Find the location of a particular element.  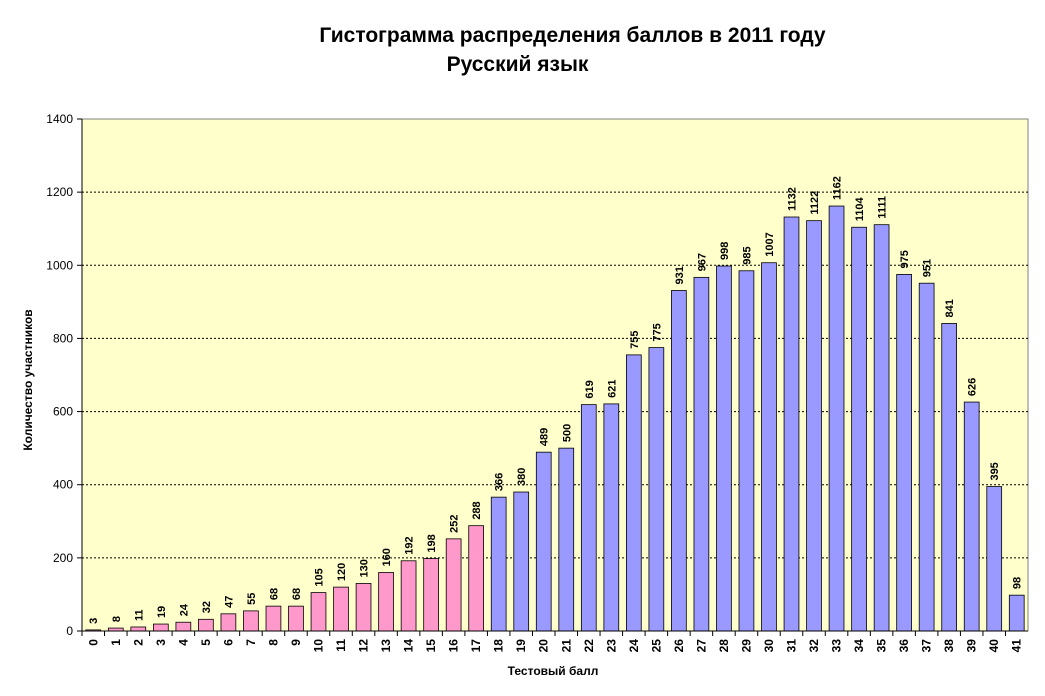

chart-subtitle: Русский язык is located at coordinates (517, 64).